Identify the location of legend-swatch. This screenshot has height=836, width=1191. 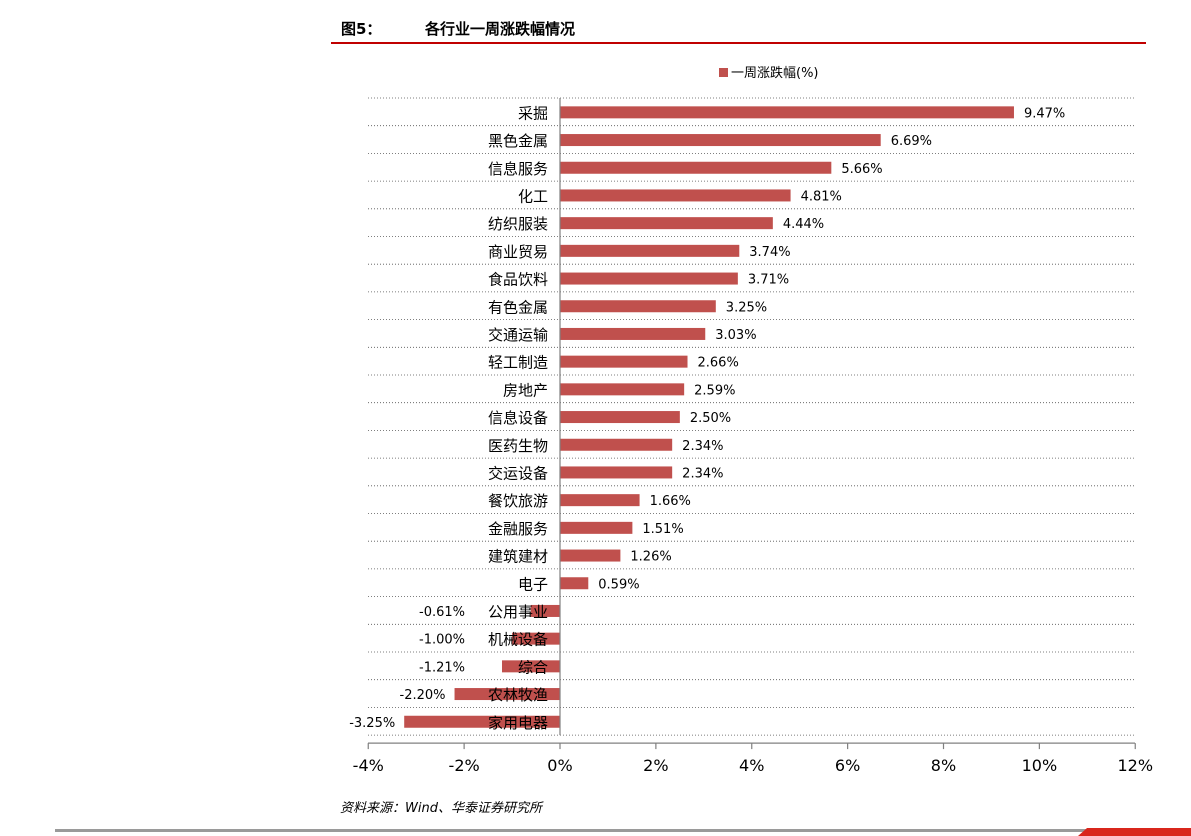
(723, 72).